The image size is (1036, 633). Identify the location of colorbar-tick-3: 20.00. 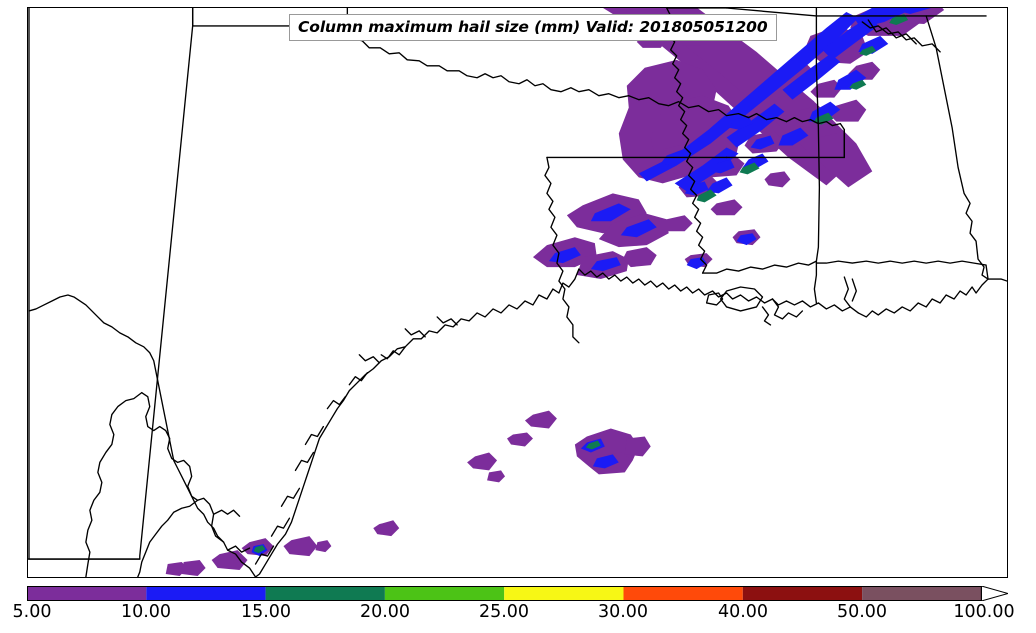
(385, 612).